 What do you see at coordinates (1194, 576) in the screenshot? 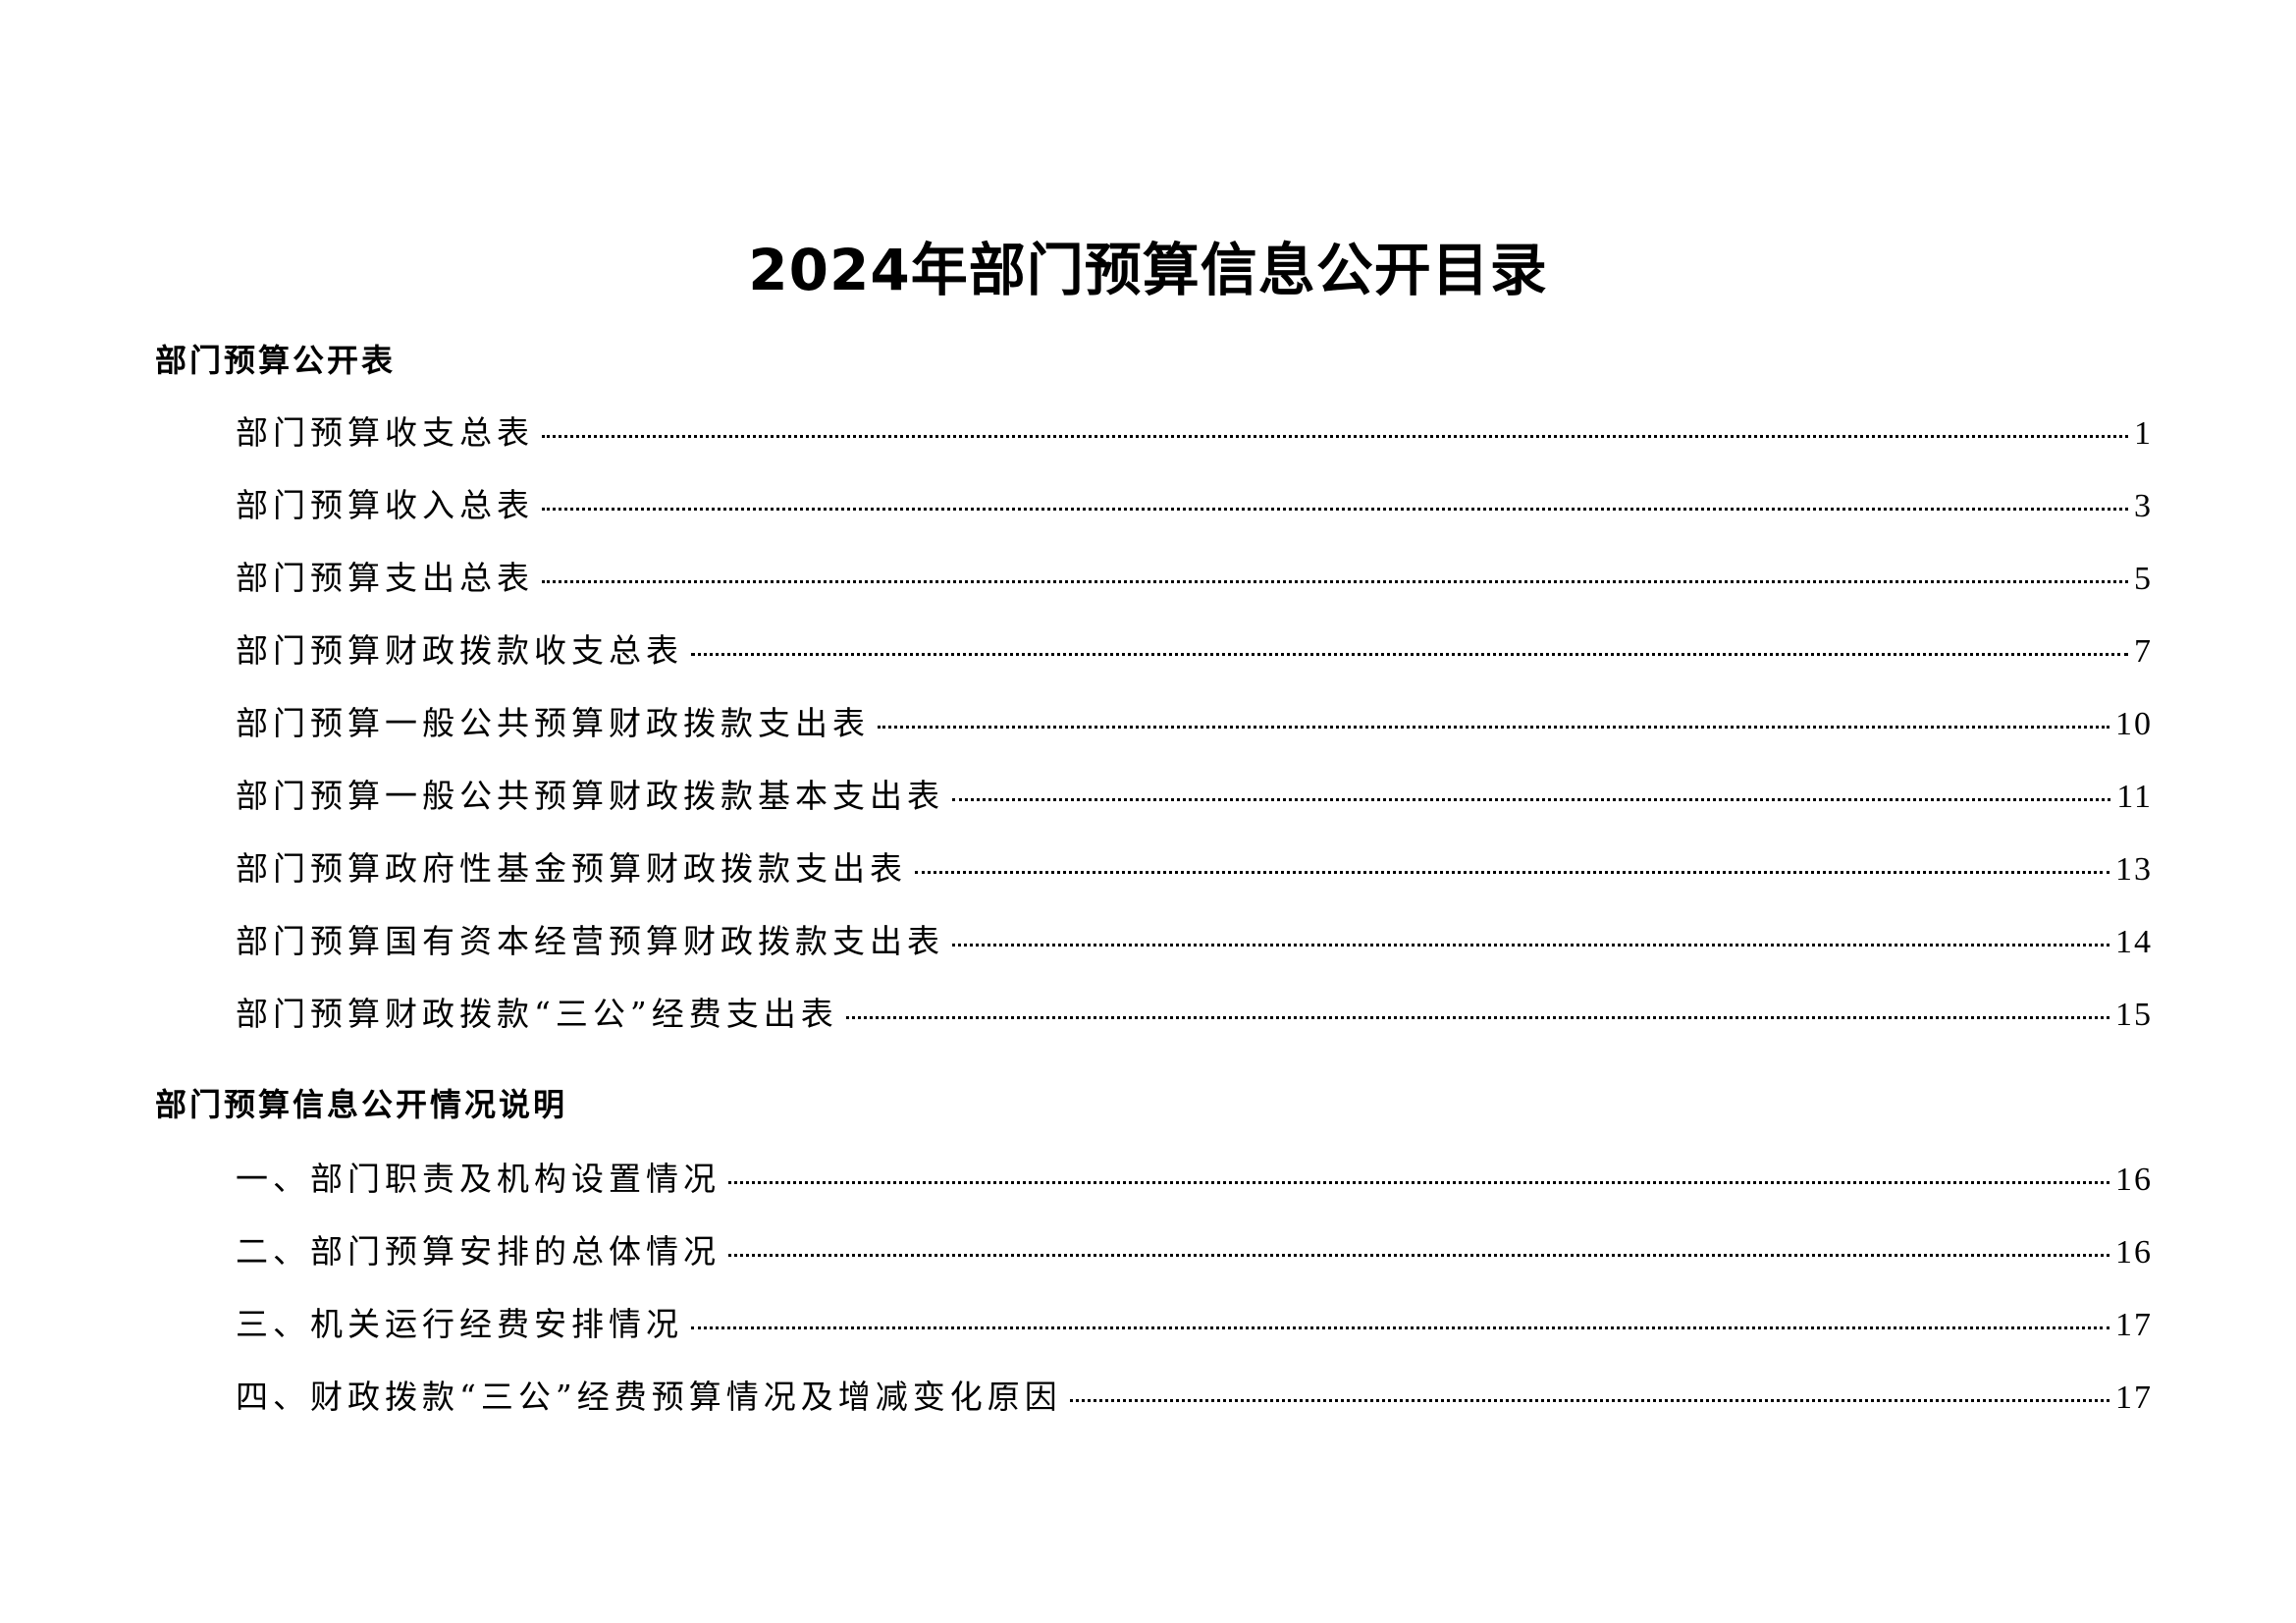
I see `toc-entry: 部门预算支出总表 5` at bounding box center [1194, 576].